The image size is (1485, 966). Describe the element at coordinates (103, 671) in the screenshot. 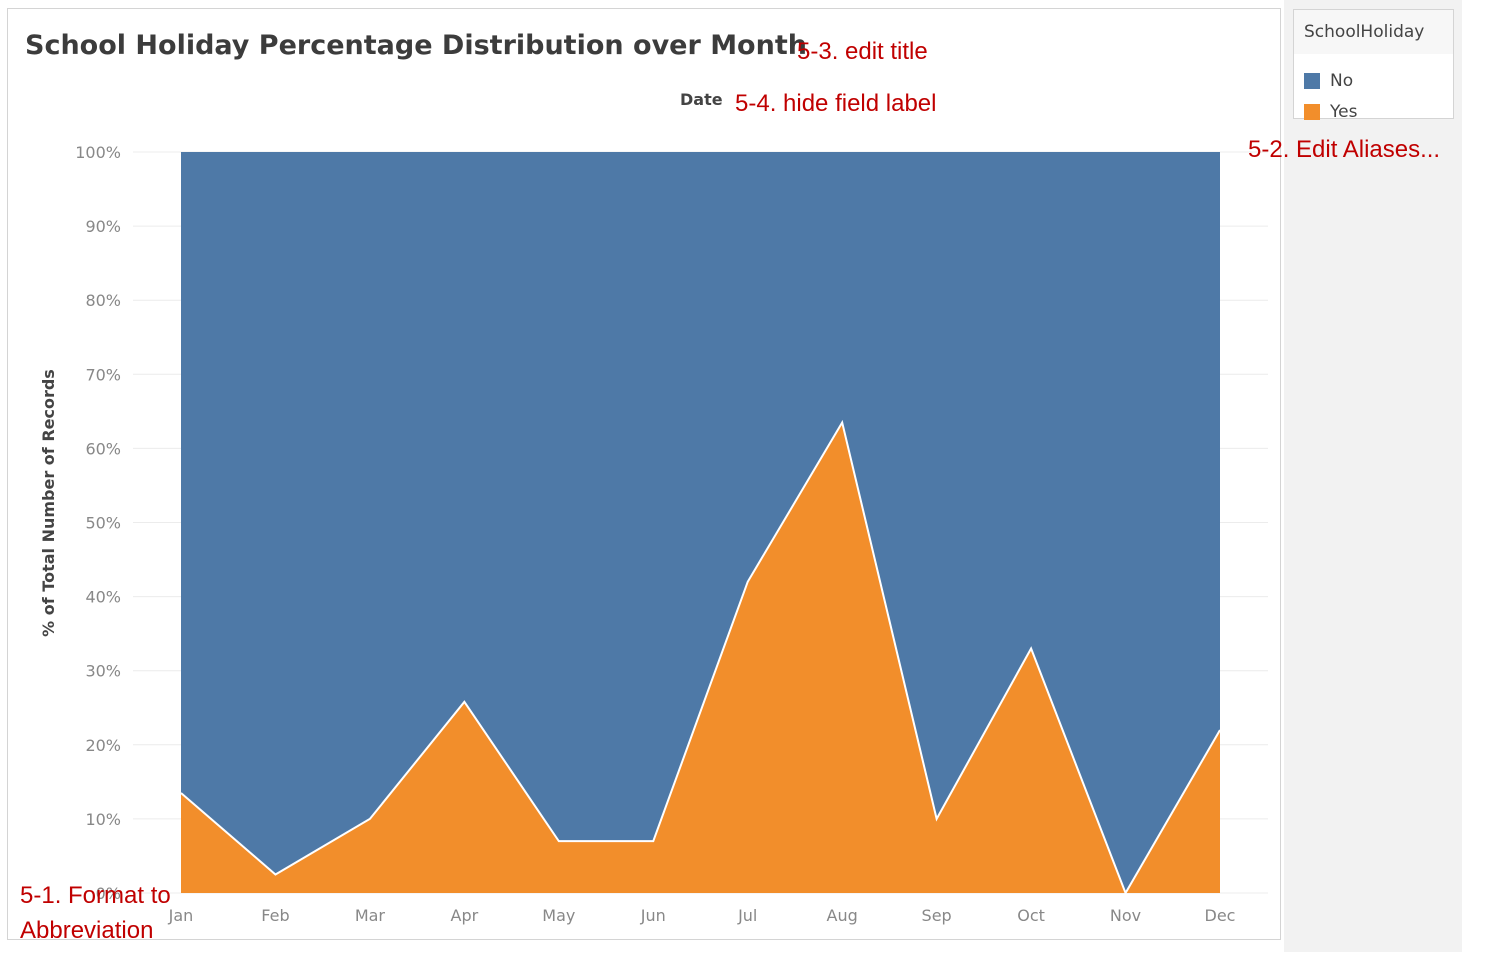

I see `y-tick-label: 30%` at that location.